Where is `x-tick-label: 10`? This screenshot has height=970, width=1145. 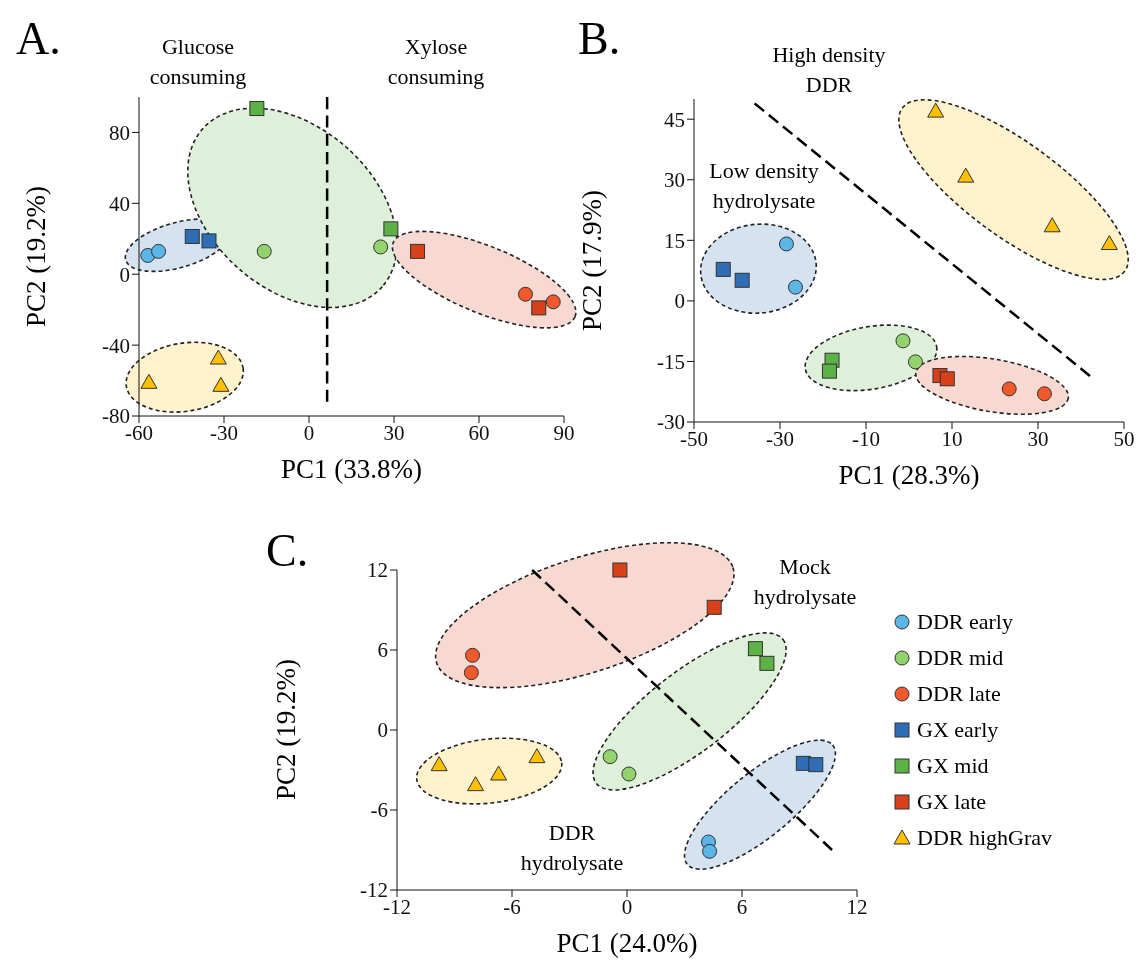
x-tick-label: 10 is located at coordinates (952, 438).